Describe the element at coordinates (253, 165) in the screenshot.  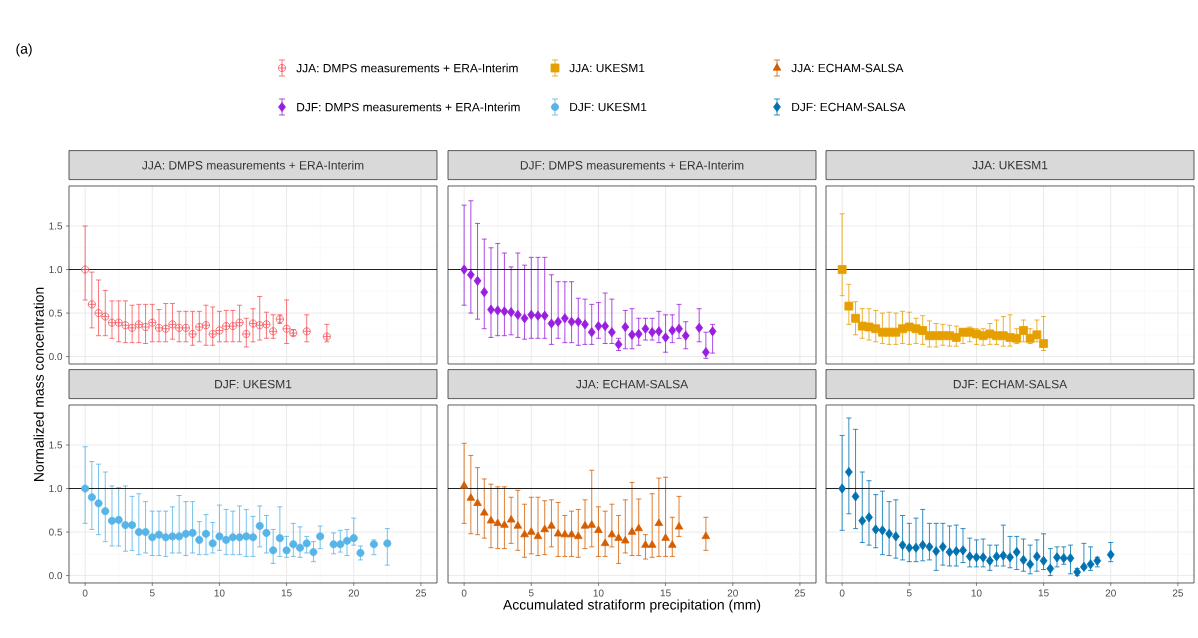
I see `chart-title: JJA: DMPS measurements + ERA-Interim` at that location.